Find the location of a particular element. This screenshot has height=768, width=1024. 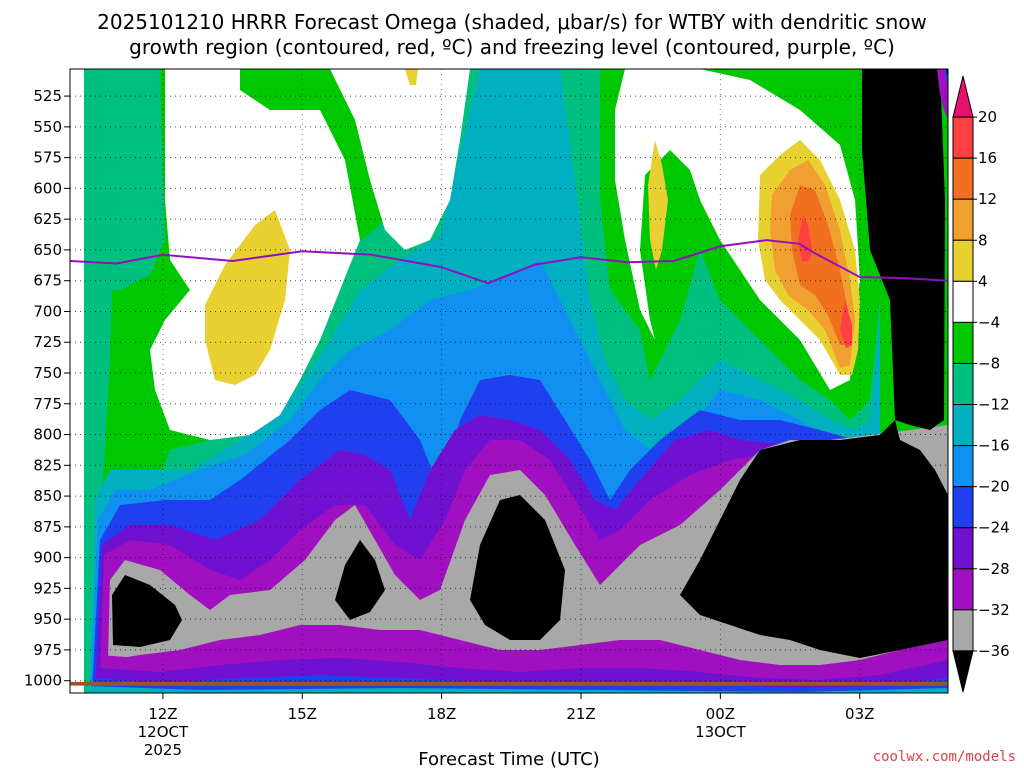

y-tick-label: 975 is located at coordinates (47, 650).